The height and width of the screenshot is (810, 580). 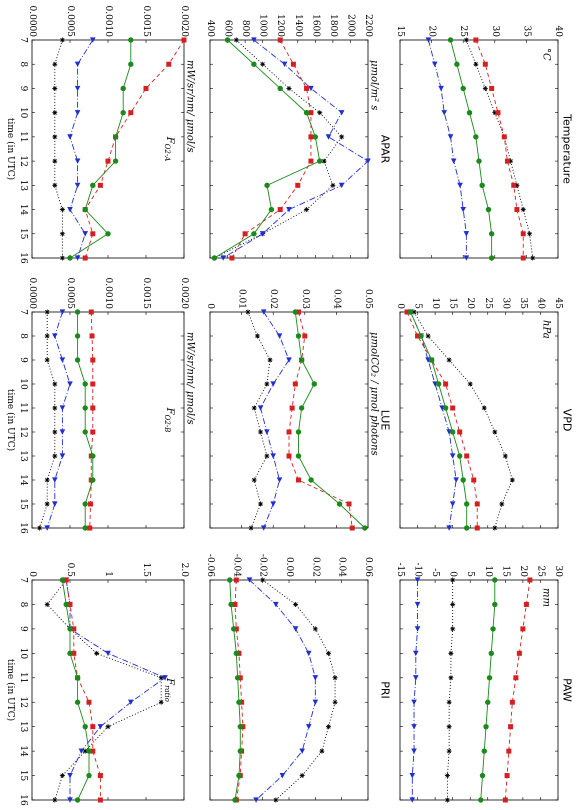 What do you see at coordinates (23, 312) in the screenshot?
I see `x-tick-label: 7` at bounding box center [23, 312].